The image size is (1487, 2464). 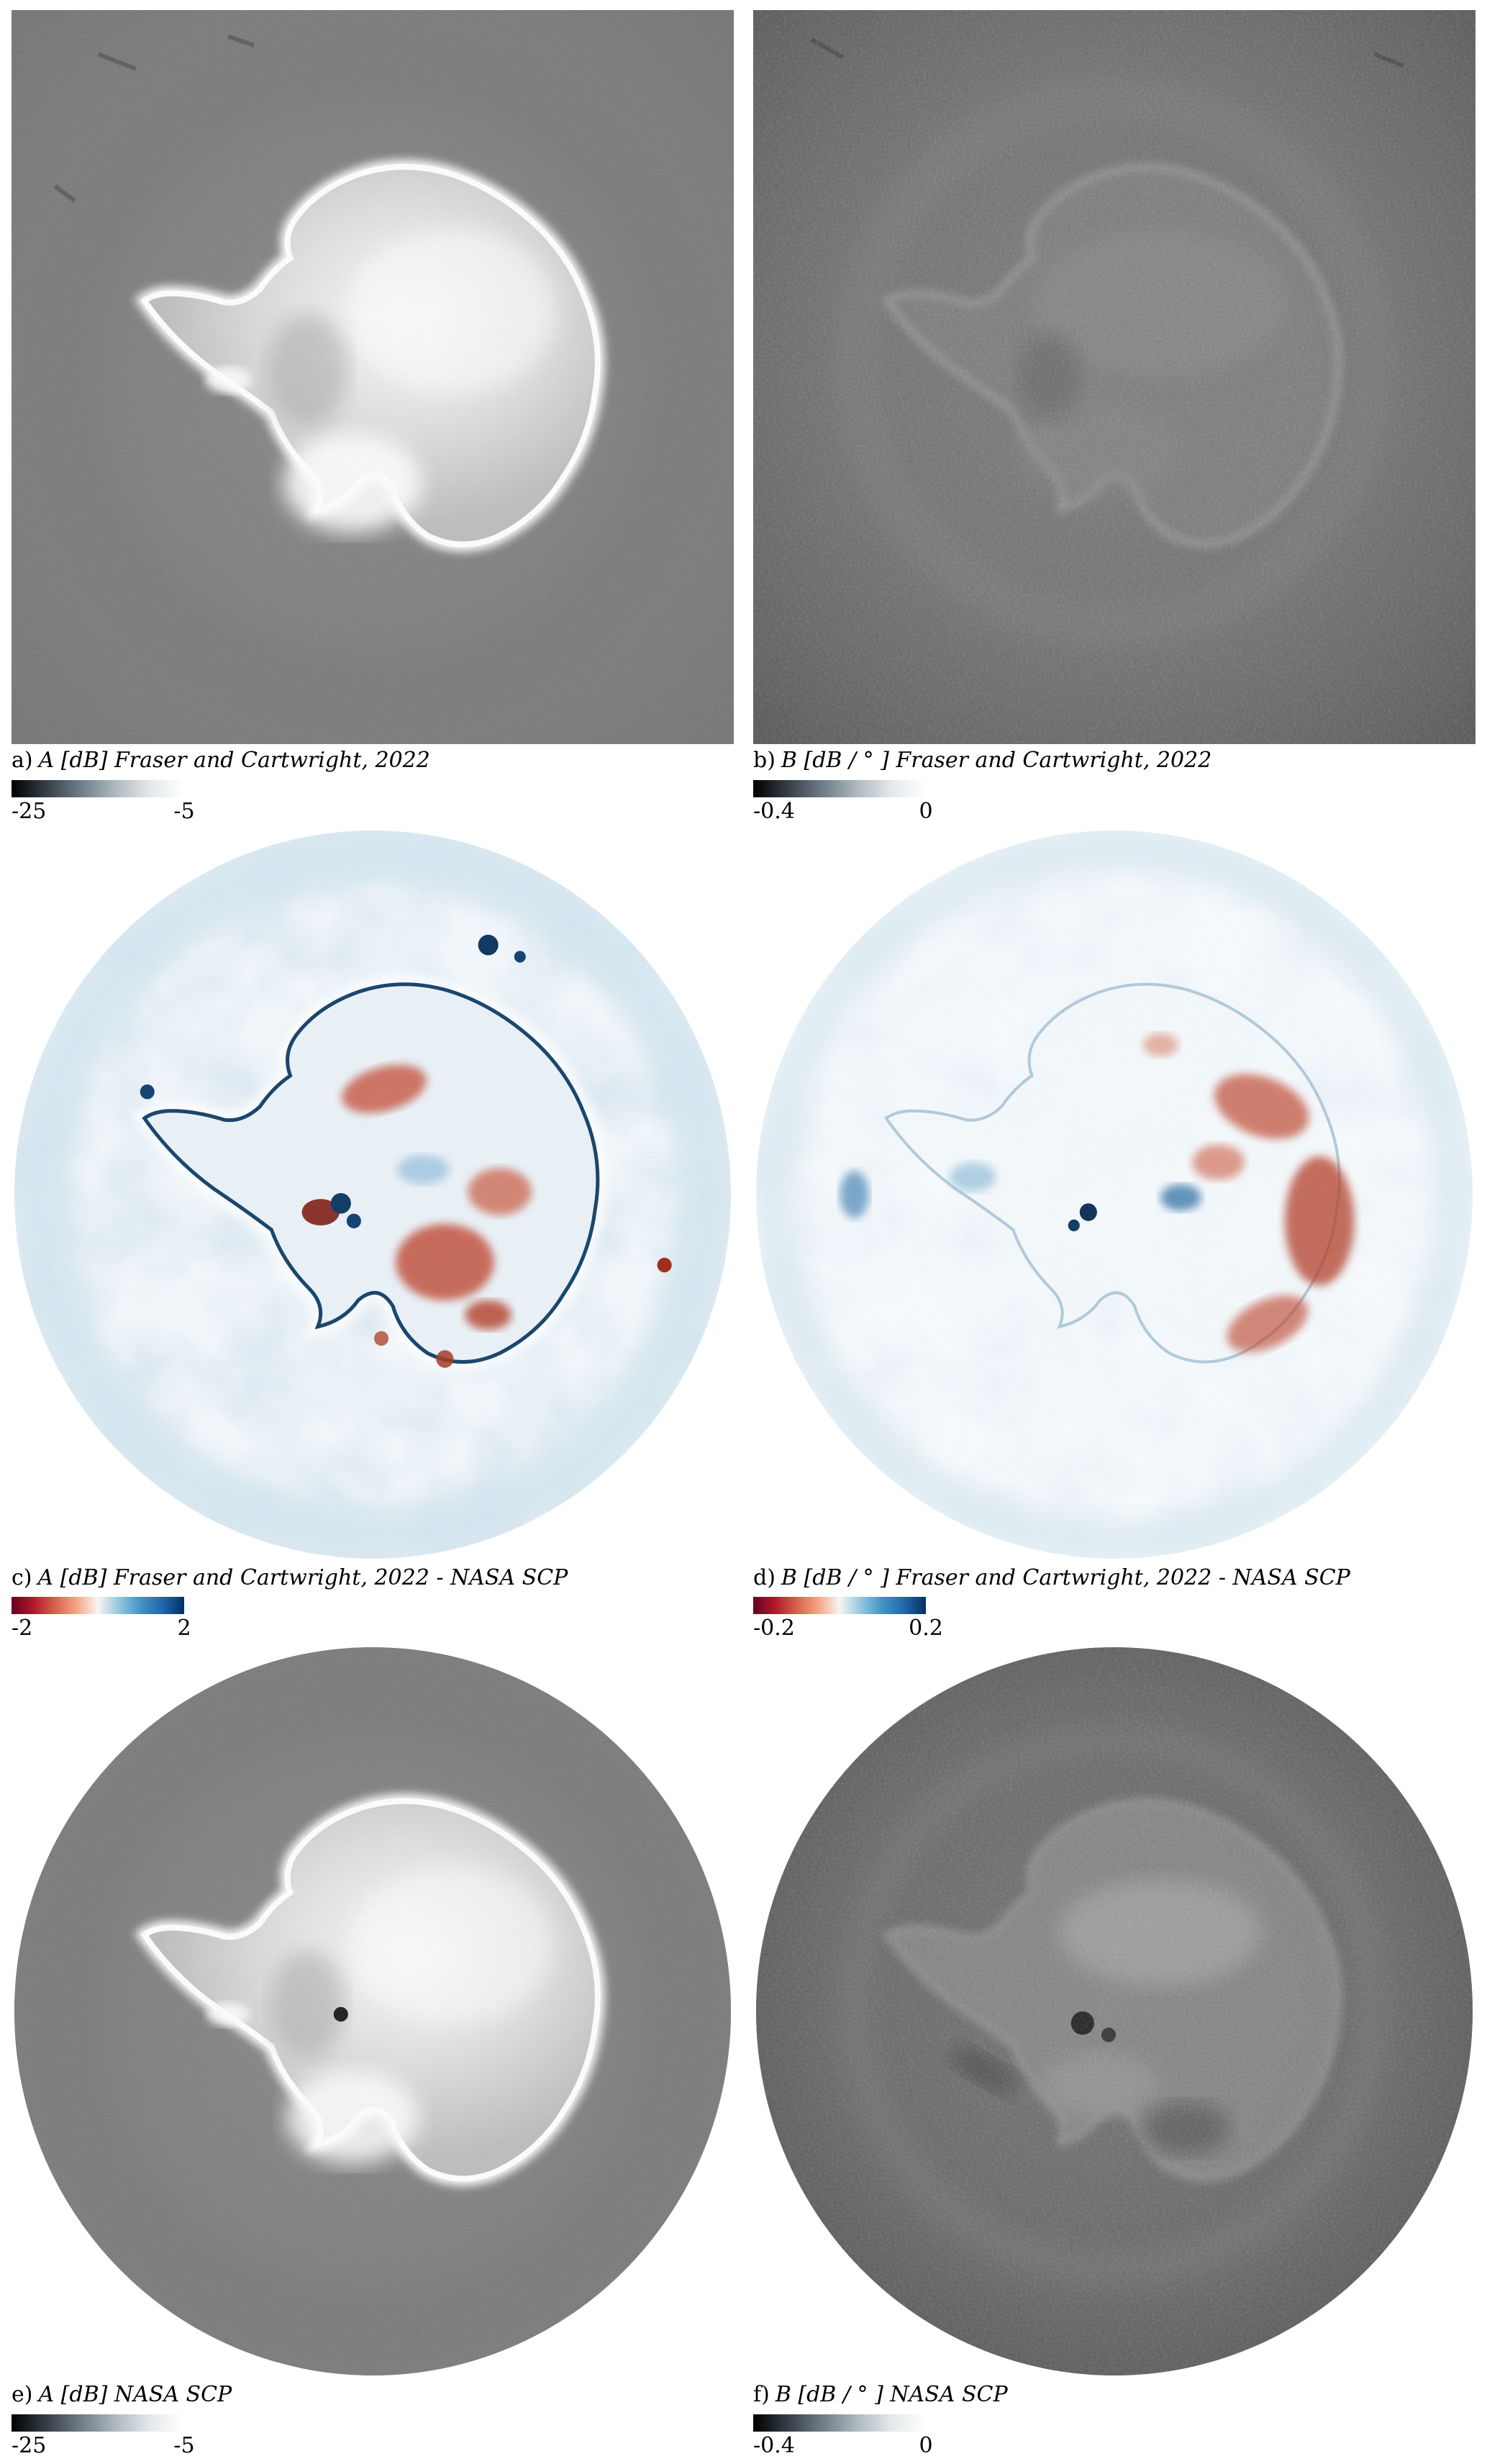 What do you see at coordinates (926, 811) in the screenshot?
I see `tick-max-b: 0` at bounding box center [926, 811].